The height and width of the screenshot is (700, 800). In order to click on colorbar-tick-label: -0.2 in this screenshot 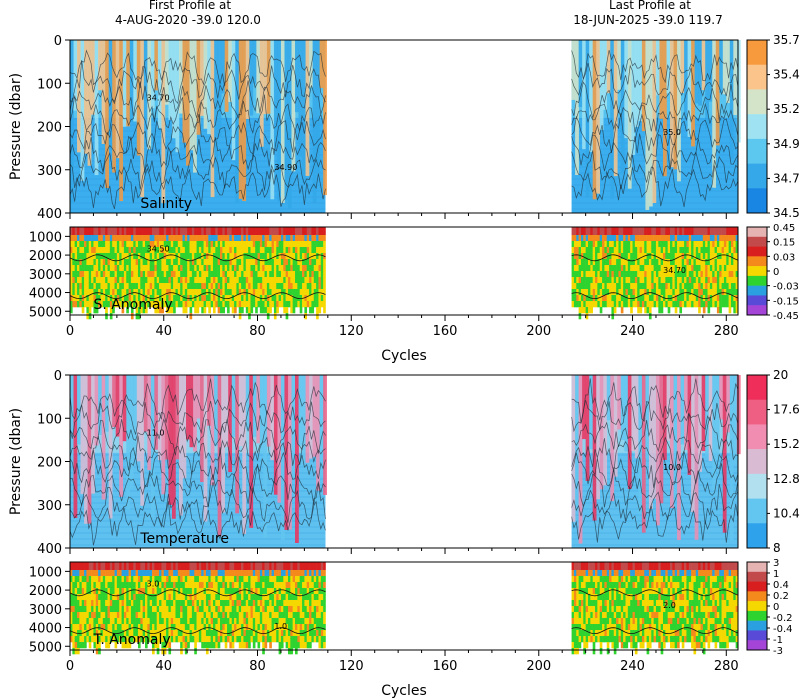, I will do `click(783, 618)`.